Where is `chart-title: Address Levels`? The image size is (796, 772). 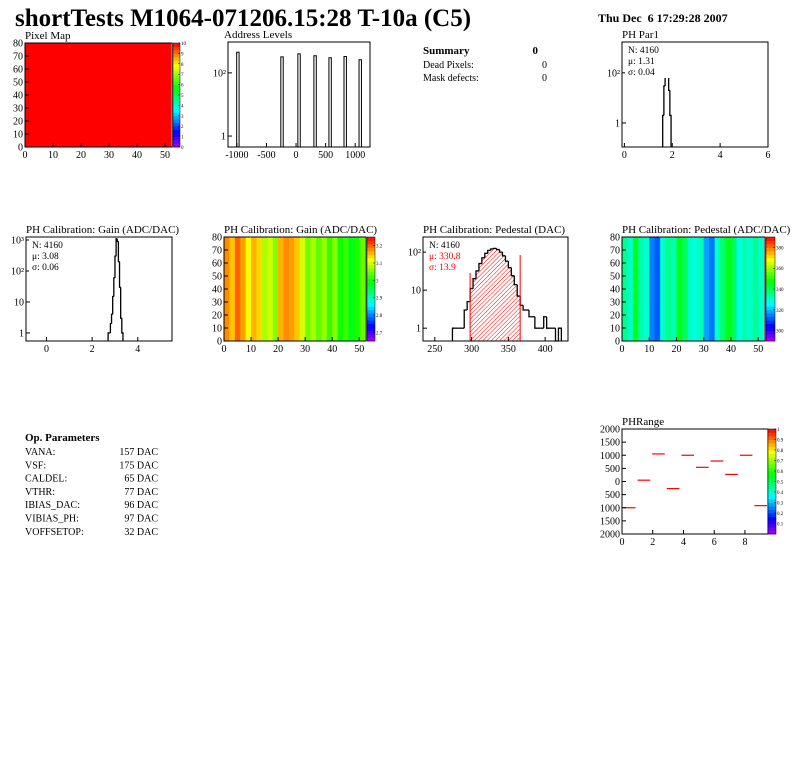 chart-title: Address Levels is located at coordinates (258, 35).